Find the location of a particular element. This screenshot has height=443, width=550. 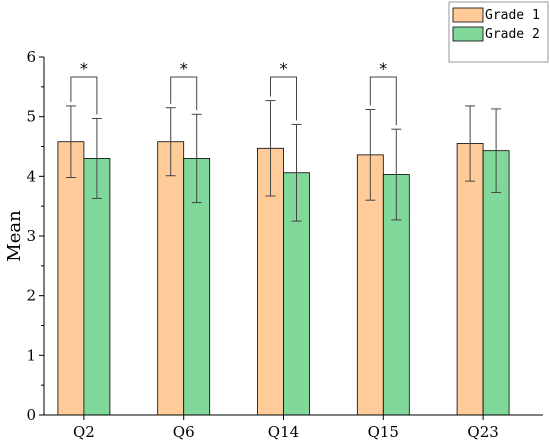

x-tick-label: Q23 is located at coordinates (482, 432).